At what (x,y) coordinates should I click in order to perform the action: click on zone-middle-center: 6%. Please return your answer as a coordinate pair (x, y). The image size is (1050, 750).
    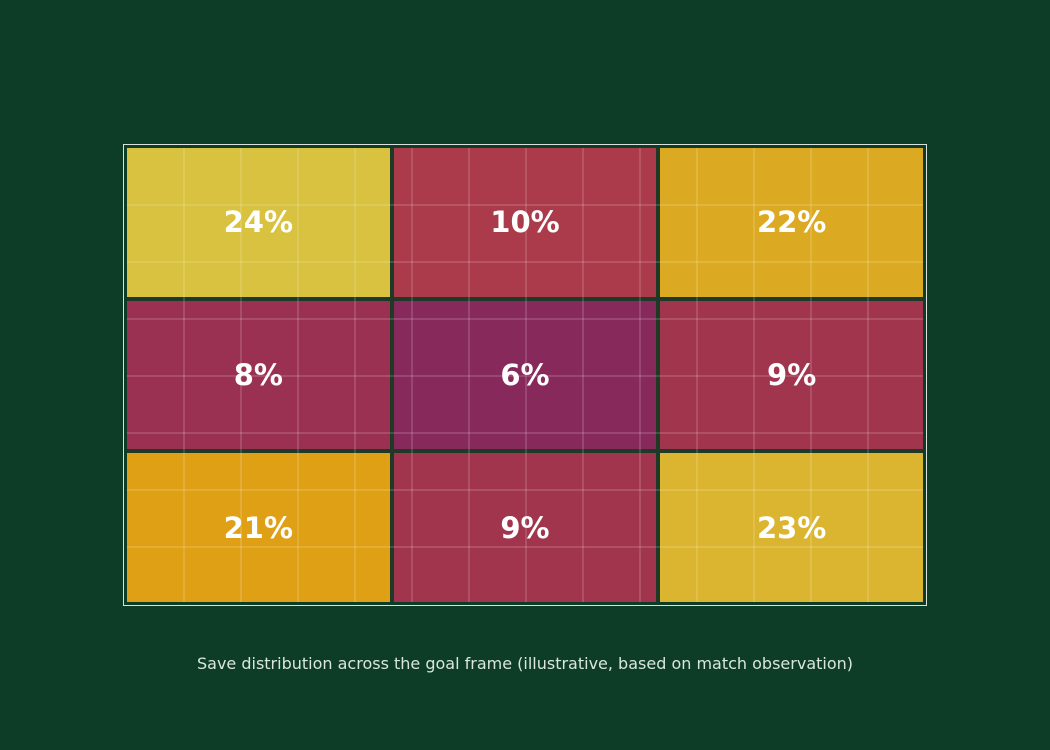
    Looking at the image, I should click on (525, 375).